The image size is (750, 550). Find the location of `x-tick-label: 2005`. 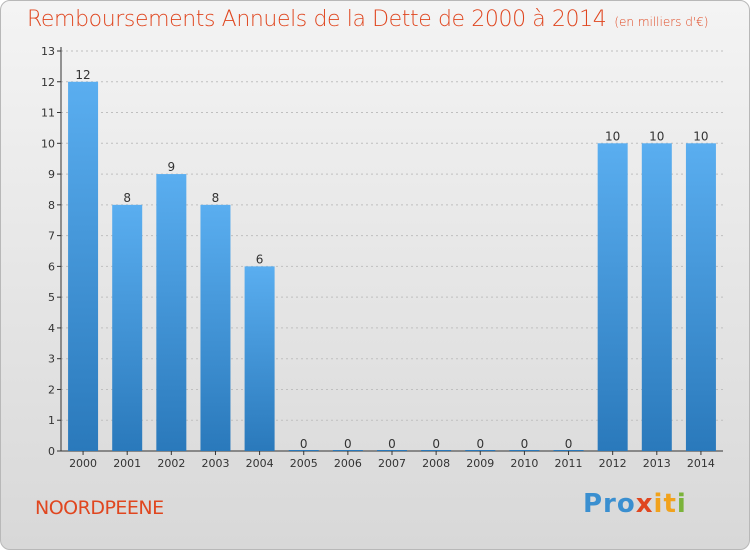

x-tick-label: 2005 is located at coordinates (304, 463).